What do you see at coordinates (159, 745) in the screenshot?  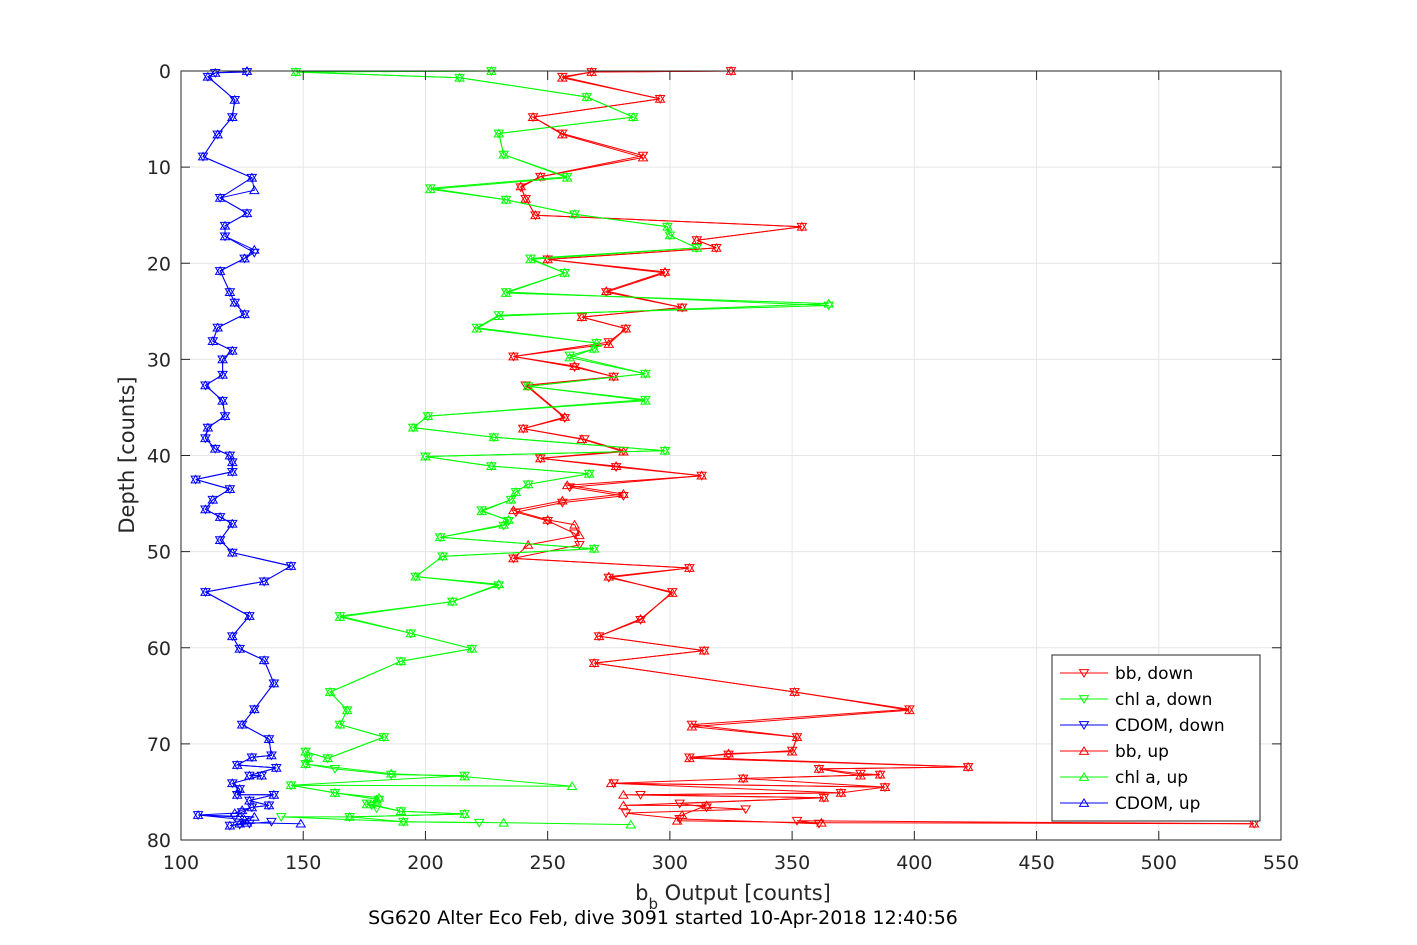 I see `y-tick-label: 70` at bounding box center [159, 745].